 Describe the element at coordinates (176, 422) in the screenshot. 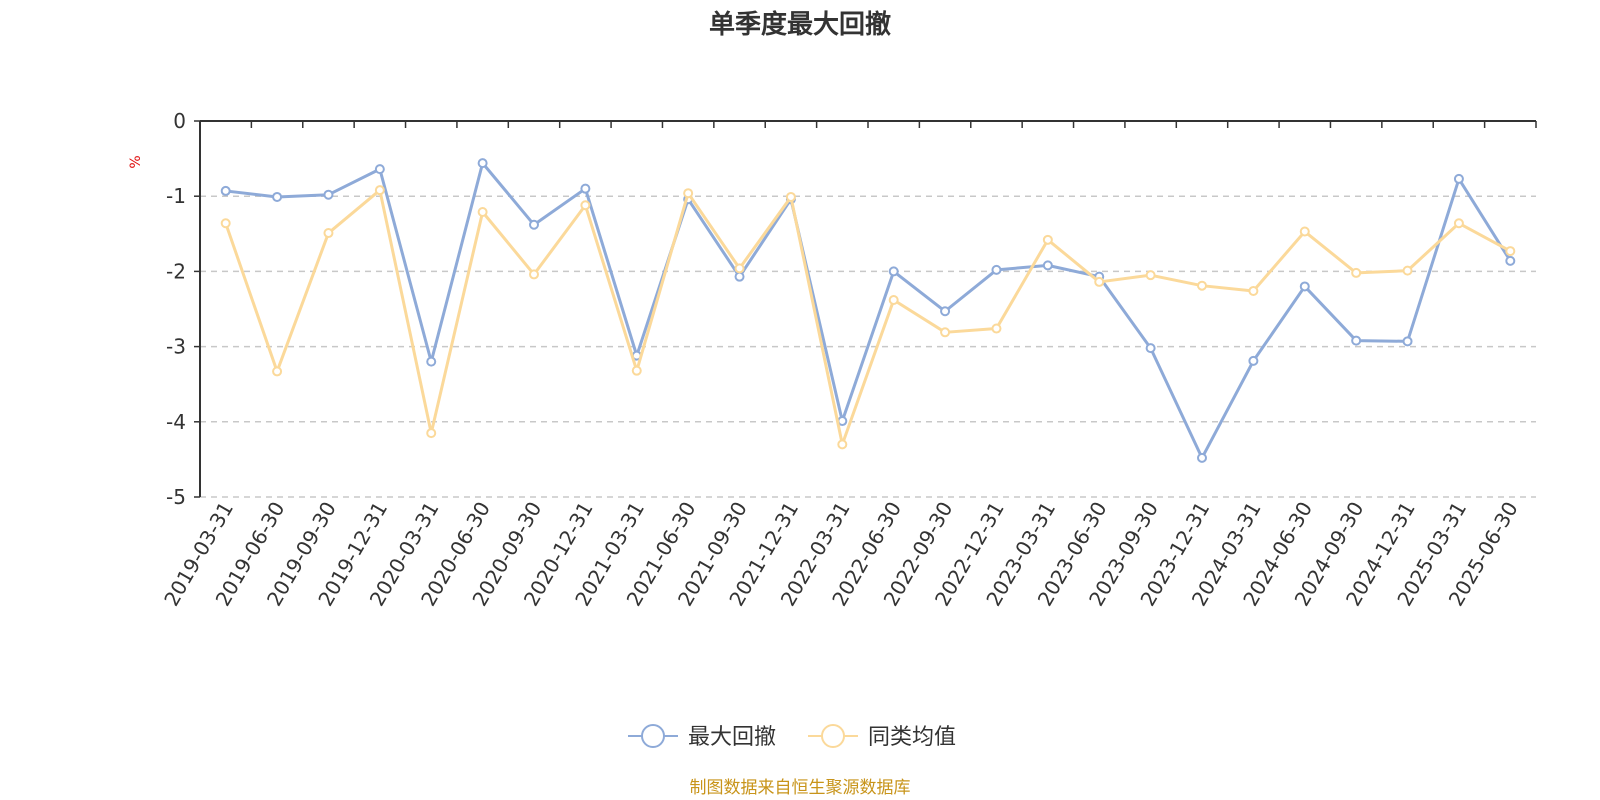

I see `y-tick-label: -4` at that location.